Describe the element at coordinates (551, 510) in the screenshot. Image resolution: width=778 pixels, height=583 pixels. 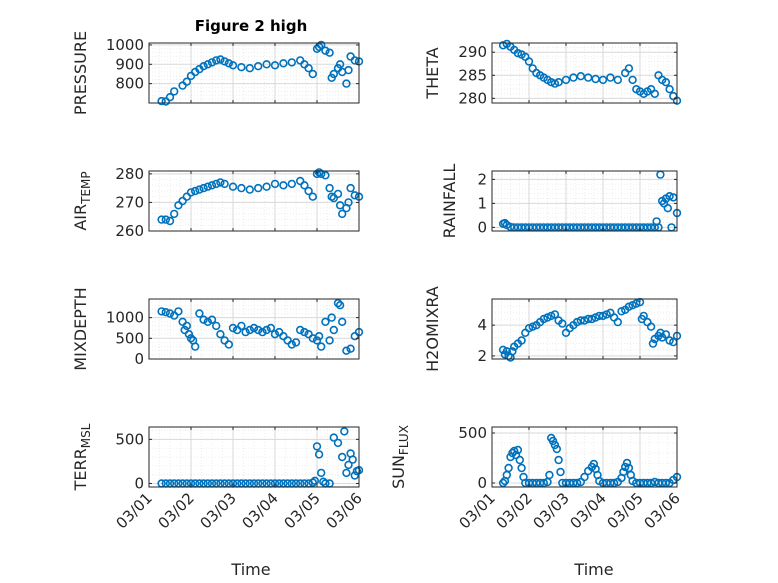
I see `x-tick-label: 03/03` at that location.